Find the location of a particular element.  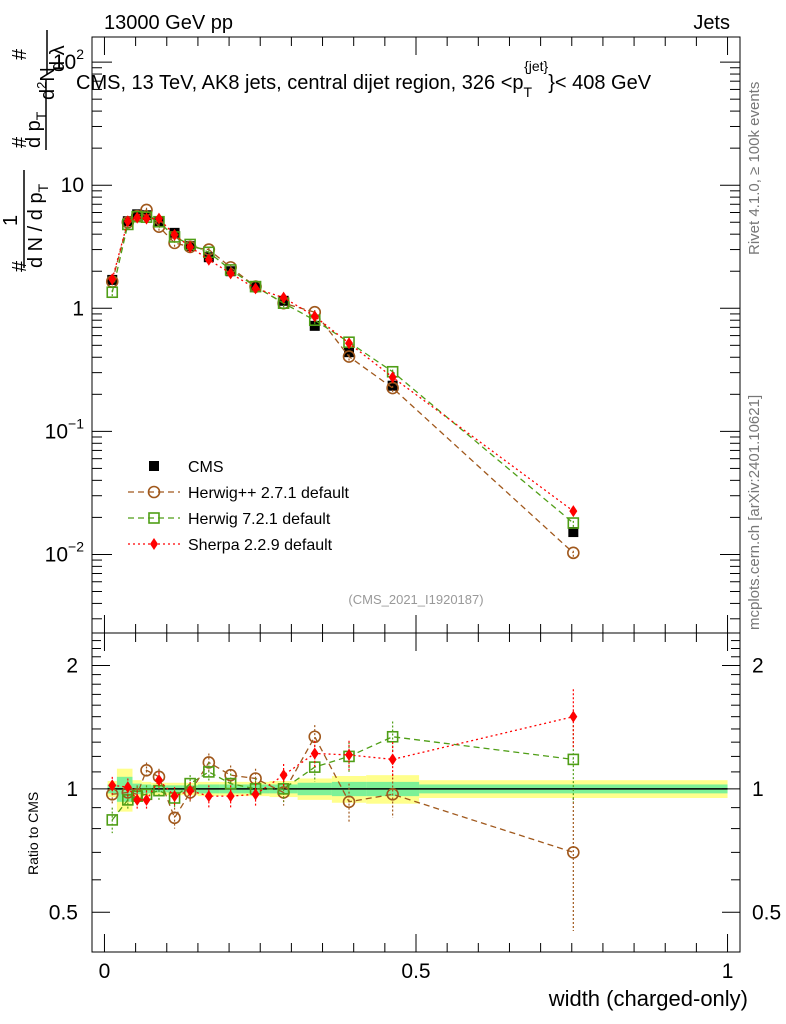

ratio-y-tick-label-right: 2 is located at coordinates (758, 665).